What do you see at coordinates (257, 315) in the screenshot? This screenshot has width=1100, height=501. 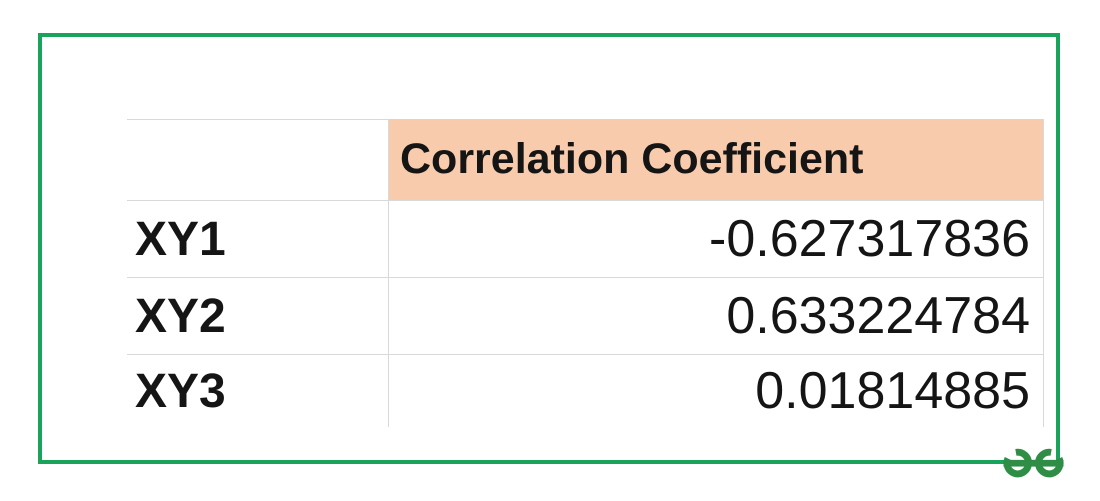 I see `row-label-xy2: XY2` at bounding box center [257, 315].